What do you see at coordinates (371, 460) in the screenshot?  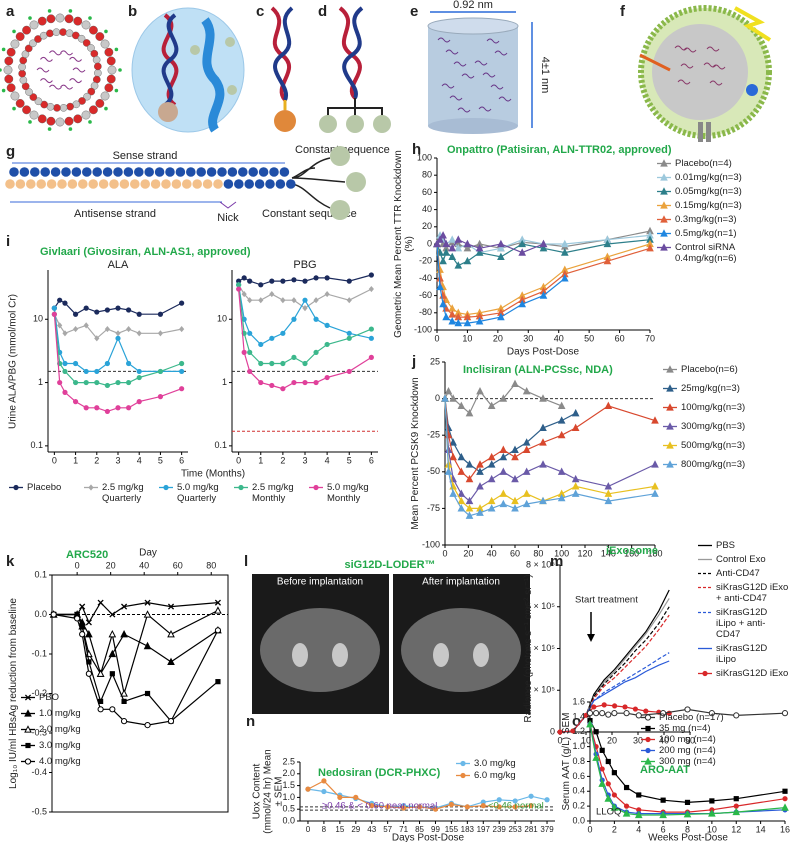 I see `x-tick-label: 6` at bounding box center [371, 460].